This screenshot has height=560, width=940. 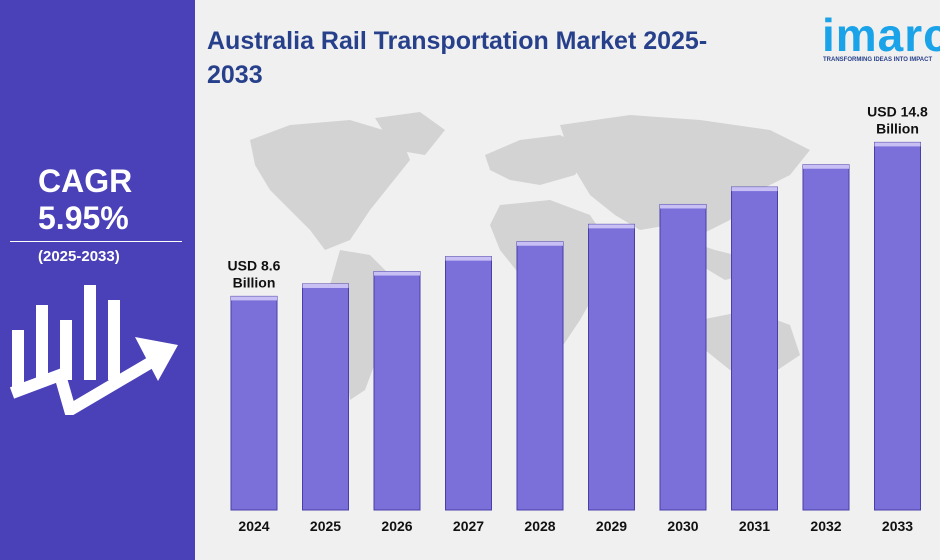 I want to click on data-label-2033-unit: Billion, so click(x=897, y=128).